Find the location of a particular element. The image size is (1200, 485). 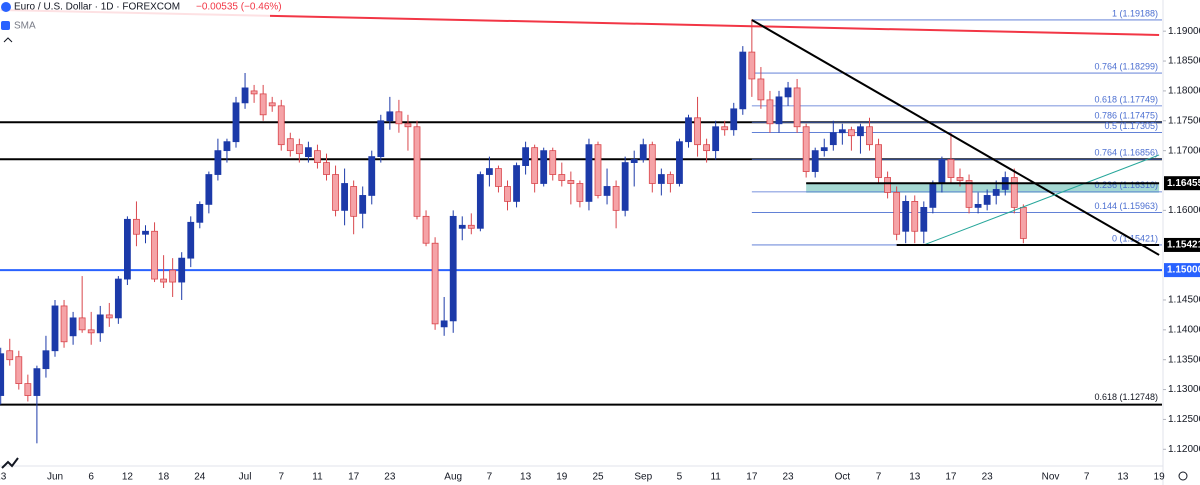

x-tick-label: 19 is located at coordinates (562, 477).